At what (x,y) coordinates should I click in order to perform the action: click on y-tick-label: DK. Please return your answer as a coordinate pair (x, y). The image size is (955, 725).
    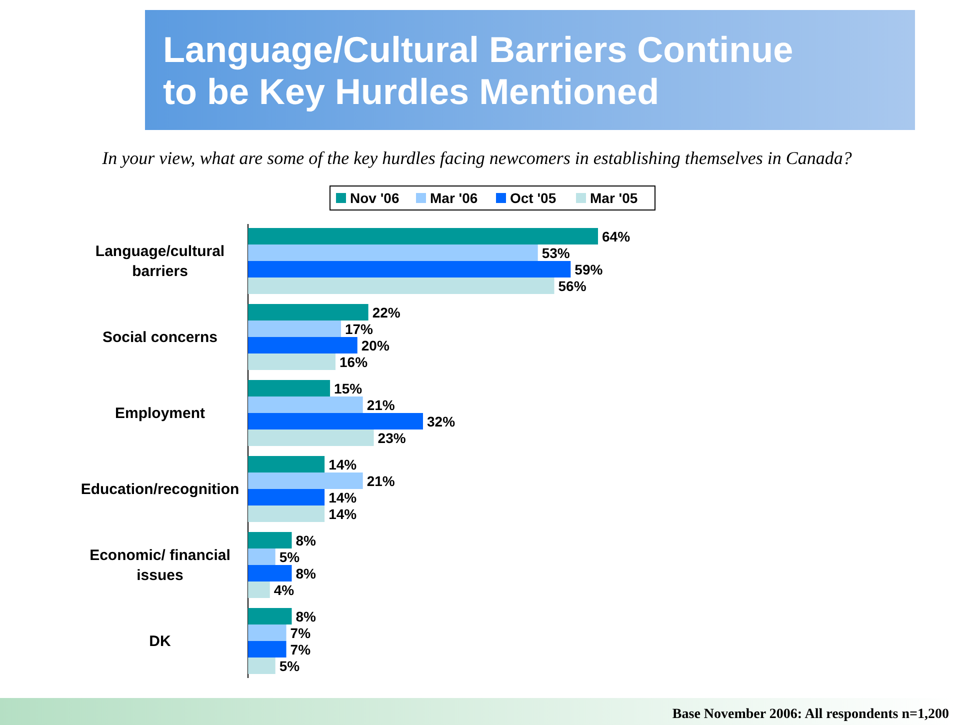
    Looking at the image, I should click on (160, 641).